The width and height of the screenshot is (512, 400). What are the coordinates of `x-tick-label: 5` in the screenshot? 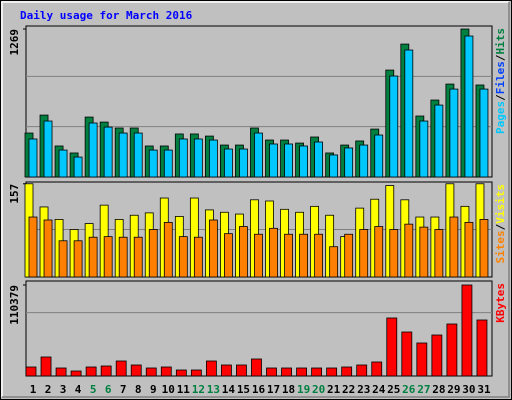 It's located at (93, 389).